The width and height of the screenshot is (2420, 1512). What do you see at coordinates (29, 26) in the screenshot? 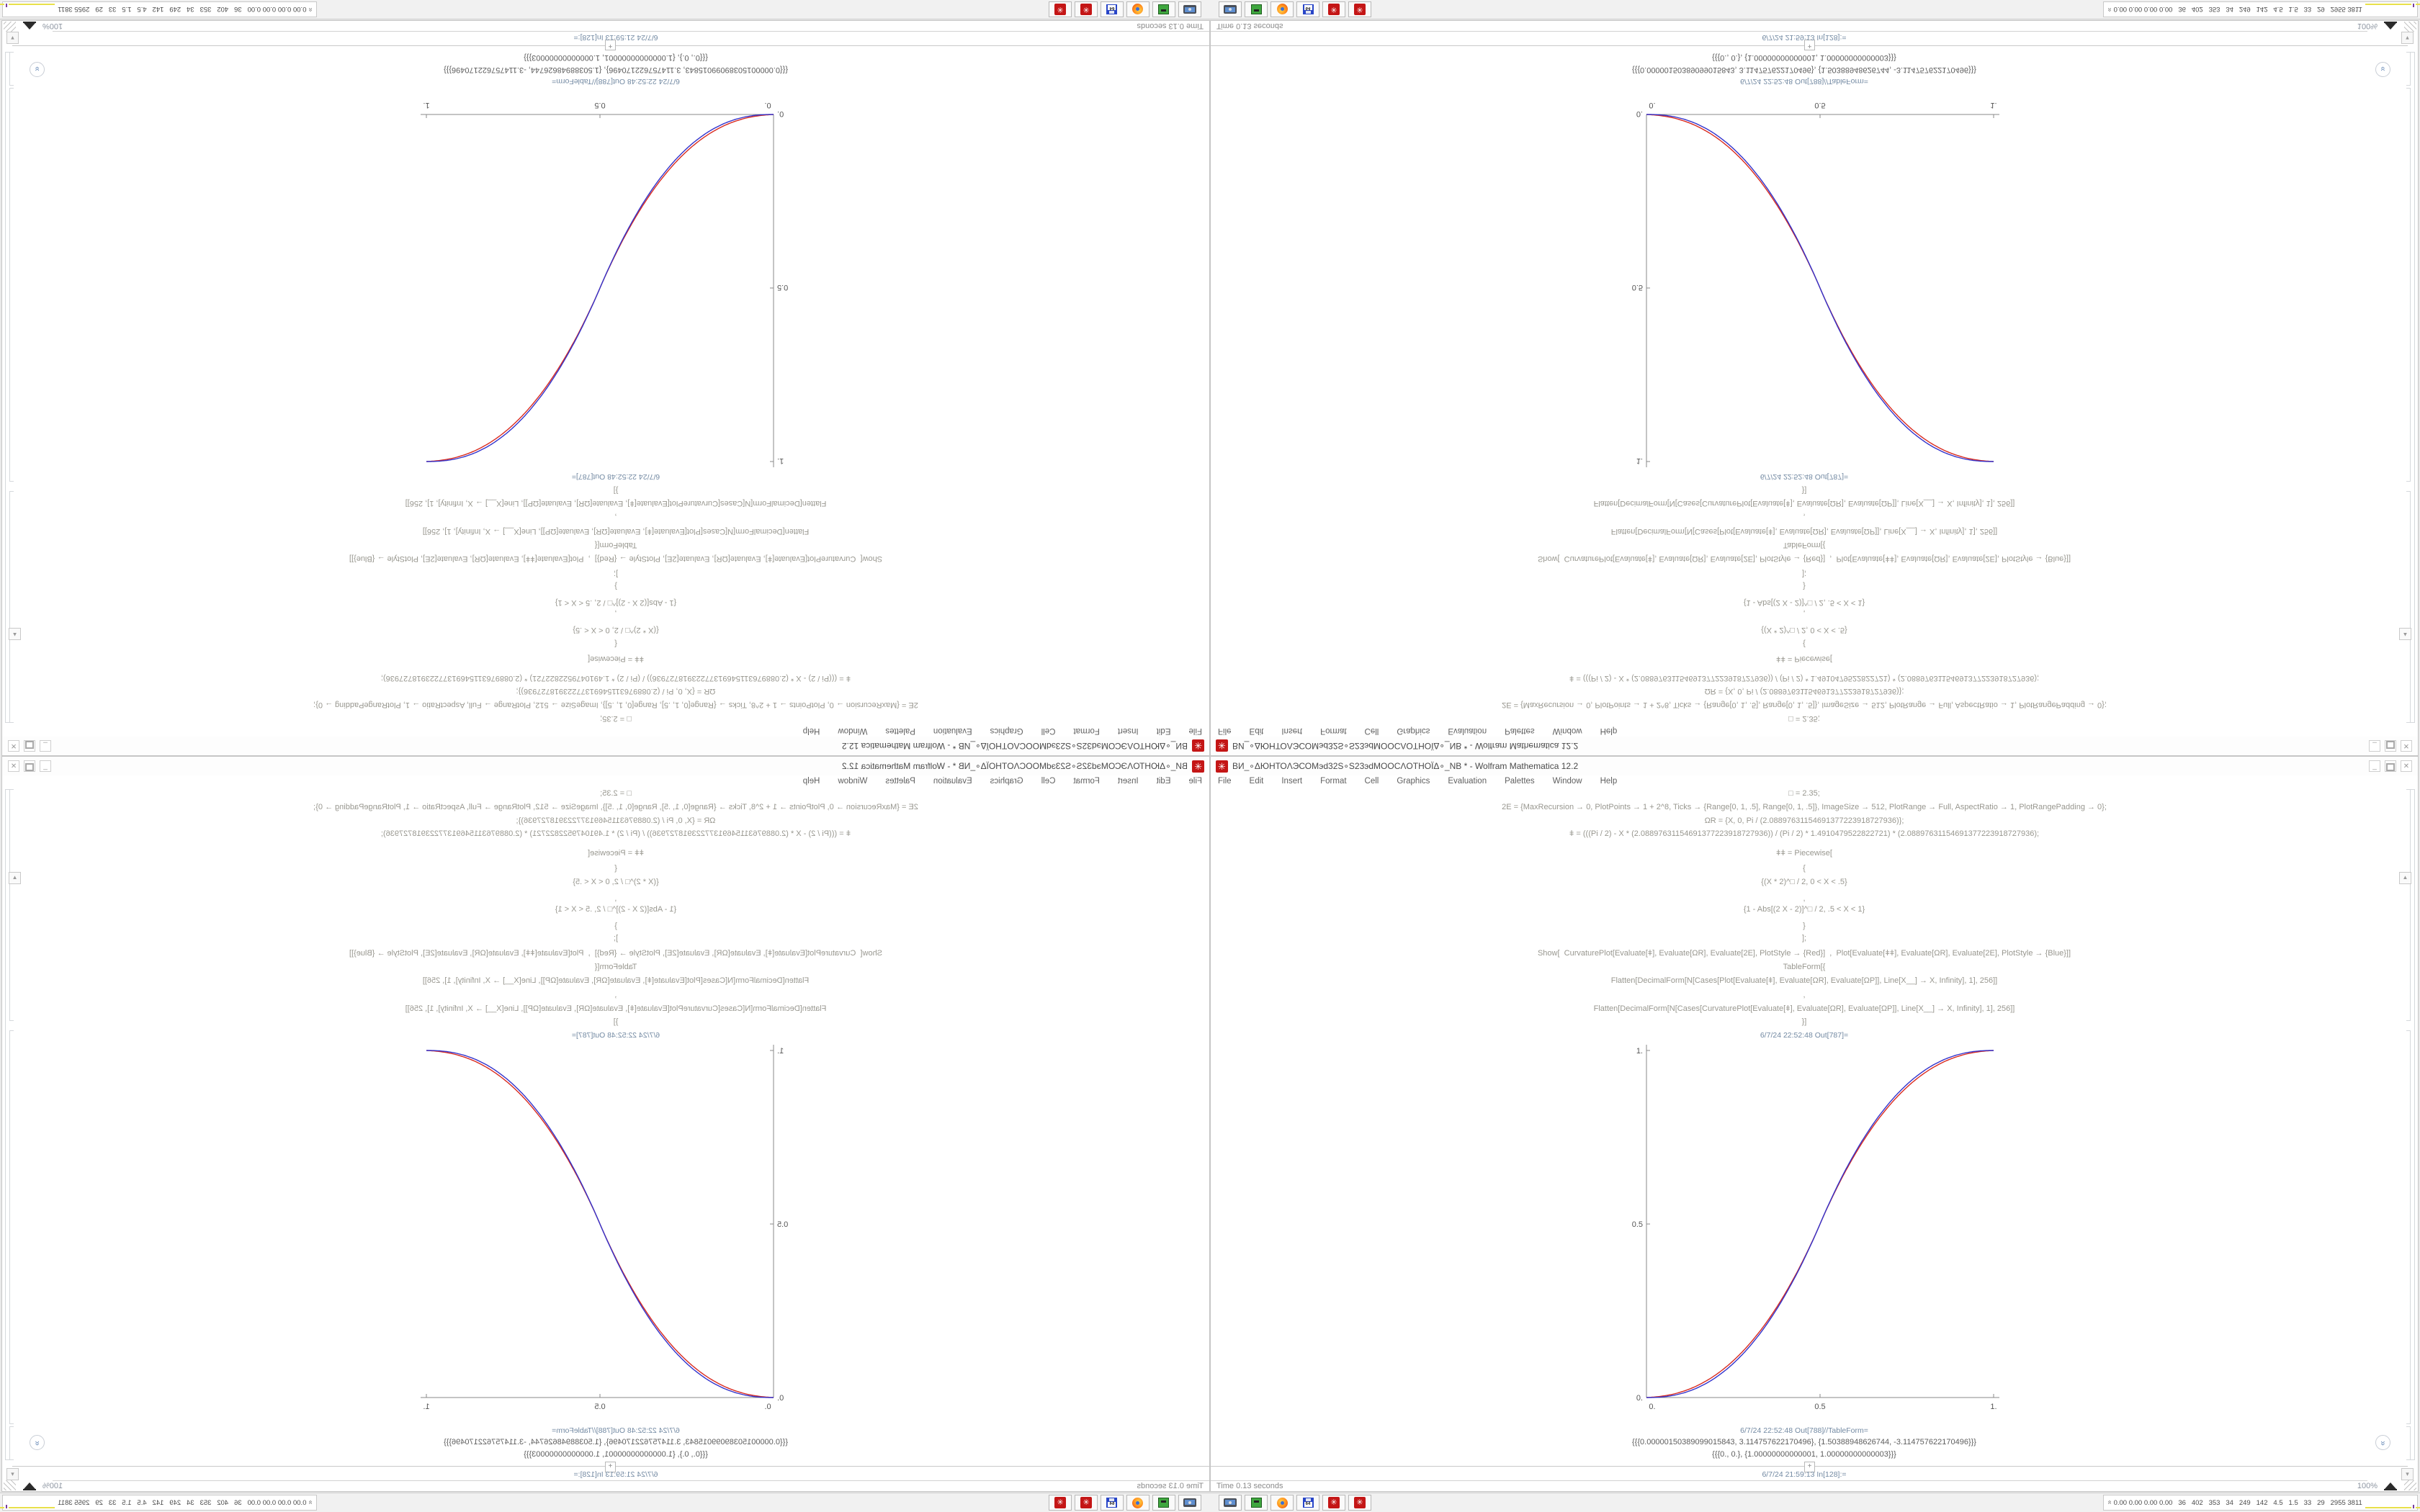
I see `magnification-icon` at bounding box center [29, 26].